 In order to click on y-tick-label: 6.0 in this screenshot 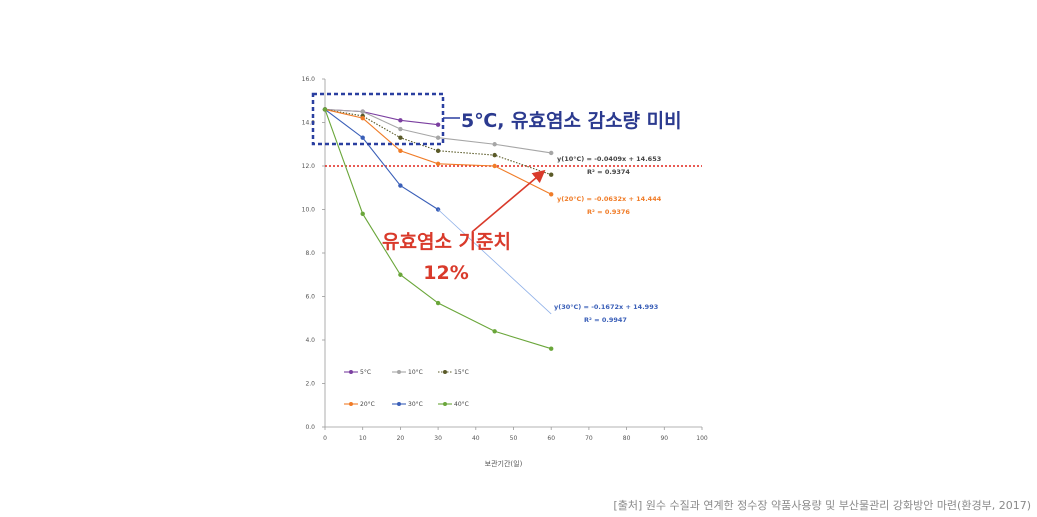, I will do `click(310, 297)`.